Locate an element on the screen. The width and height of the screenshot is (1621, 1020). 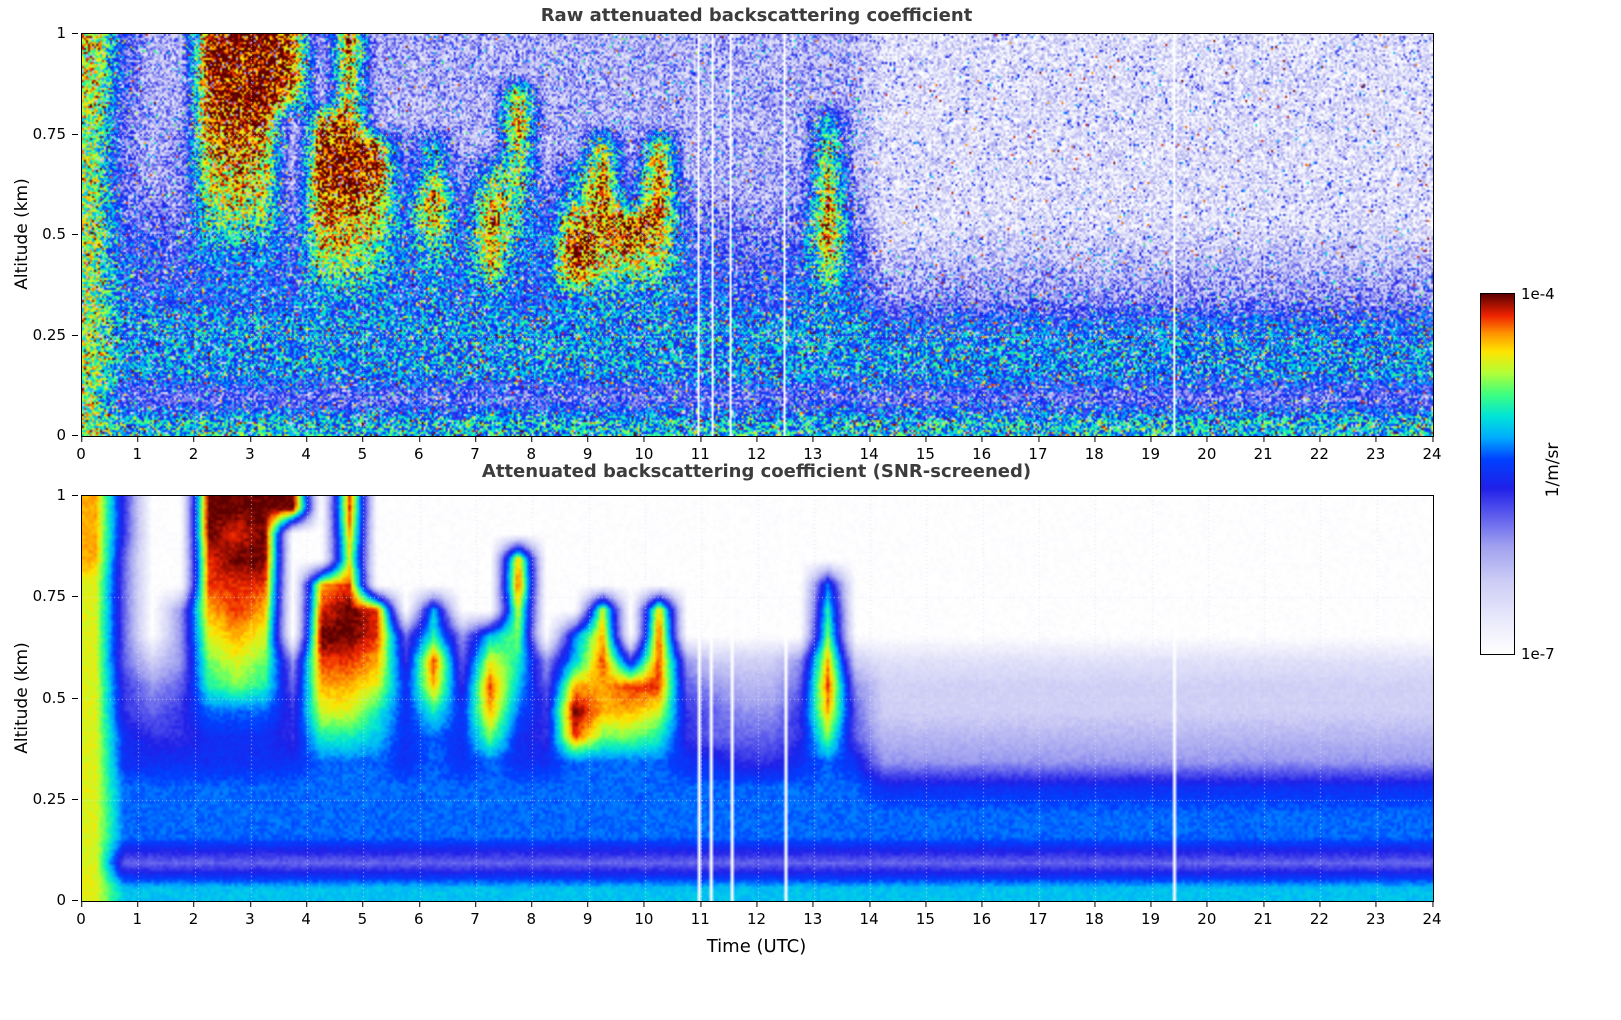
colorbar-units-label: 1/m/sr is located at coordinates (1553, 470).